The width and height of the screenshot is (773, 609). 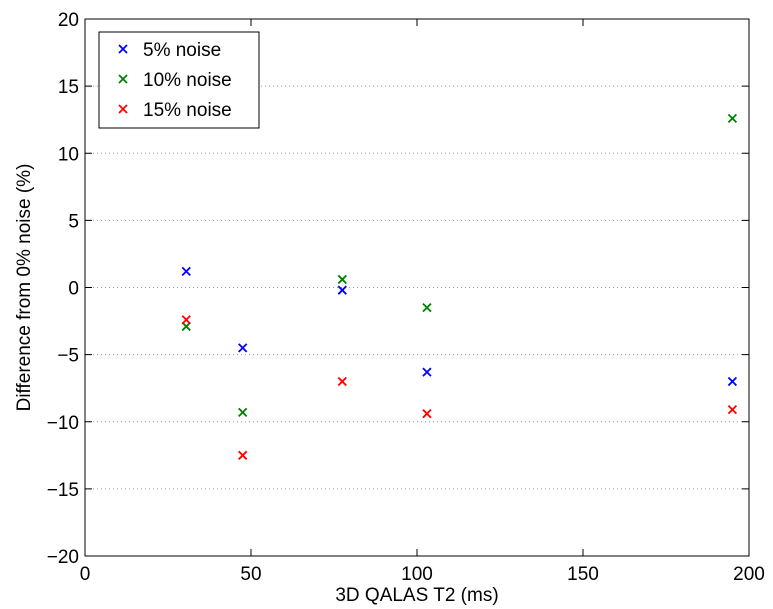 I want to click on legend: 5% noise 10% noise 15% noise, so click(x=179, y=80).